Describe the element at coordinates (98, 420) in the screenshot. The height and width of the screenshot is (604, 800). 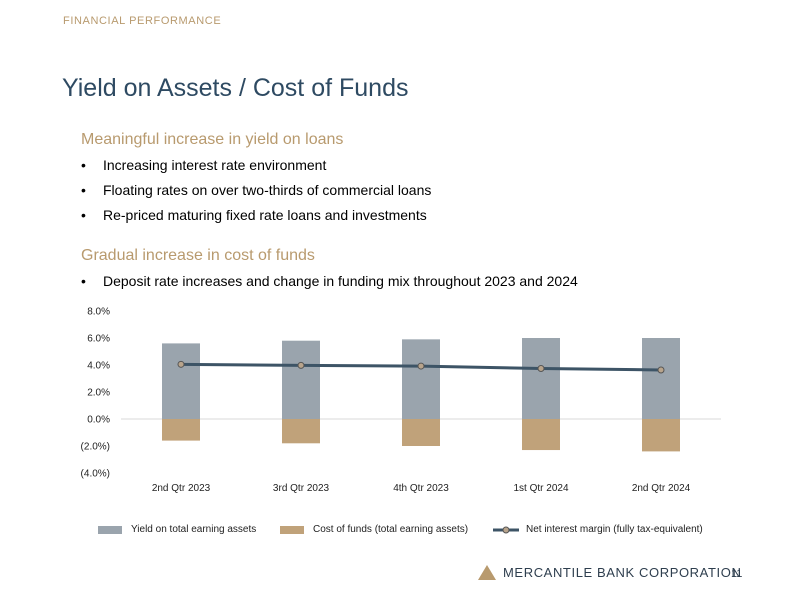
I see `y-tick-label: 0.0%` at that location.